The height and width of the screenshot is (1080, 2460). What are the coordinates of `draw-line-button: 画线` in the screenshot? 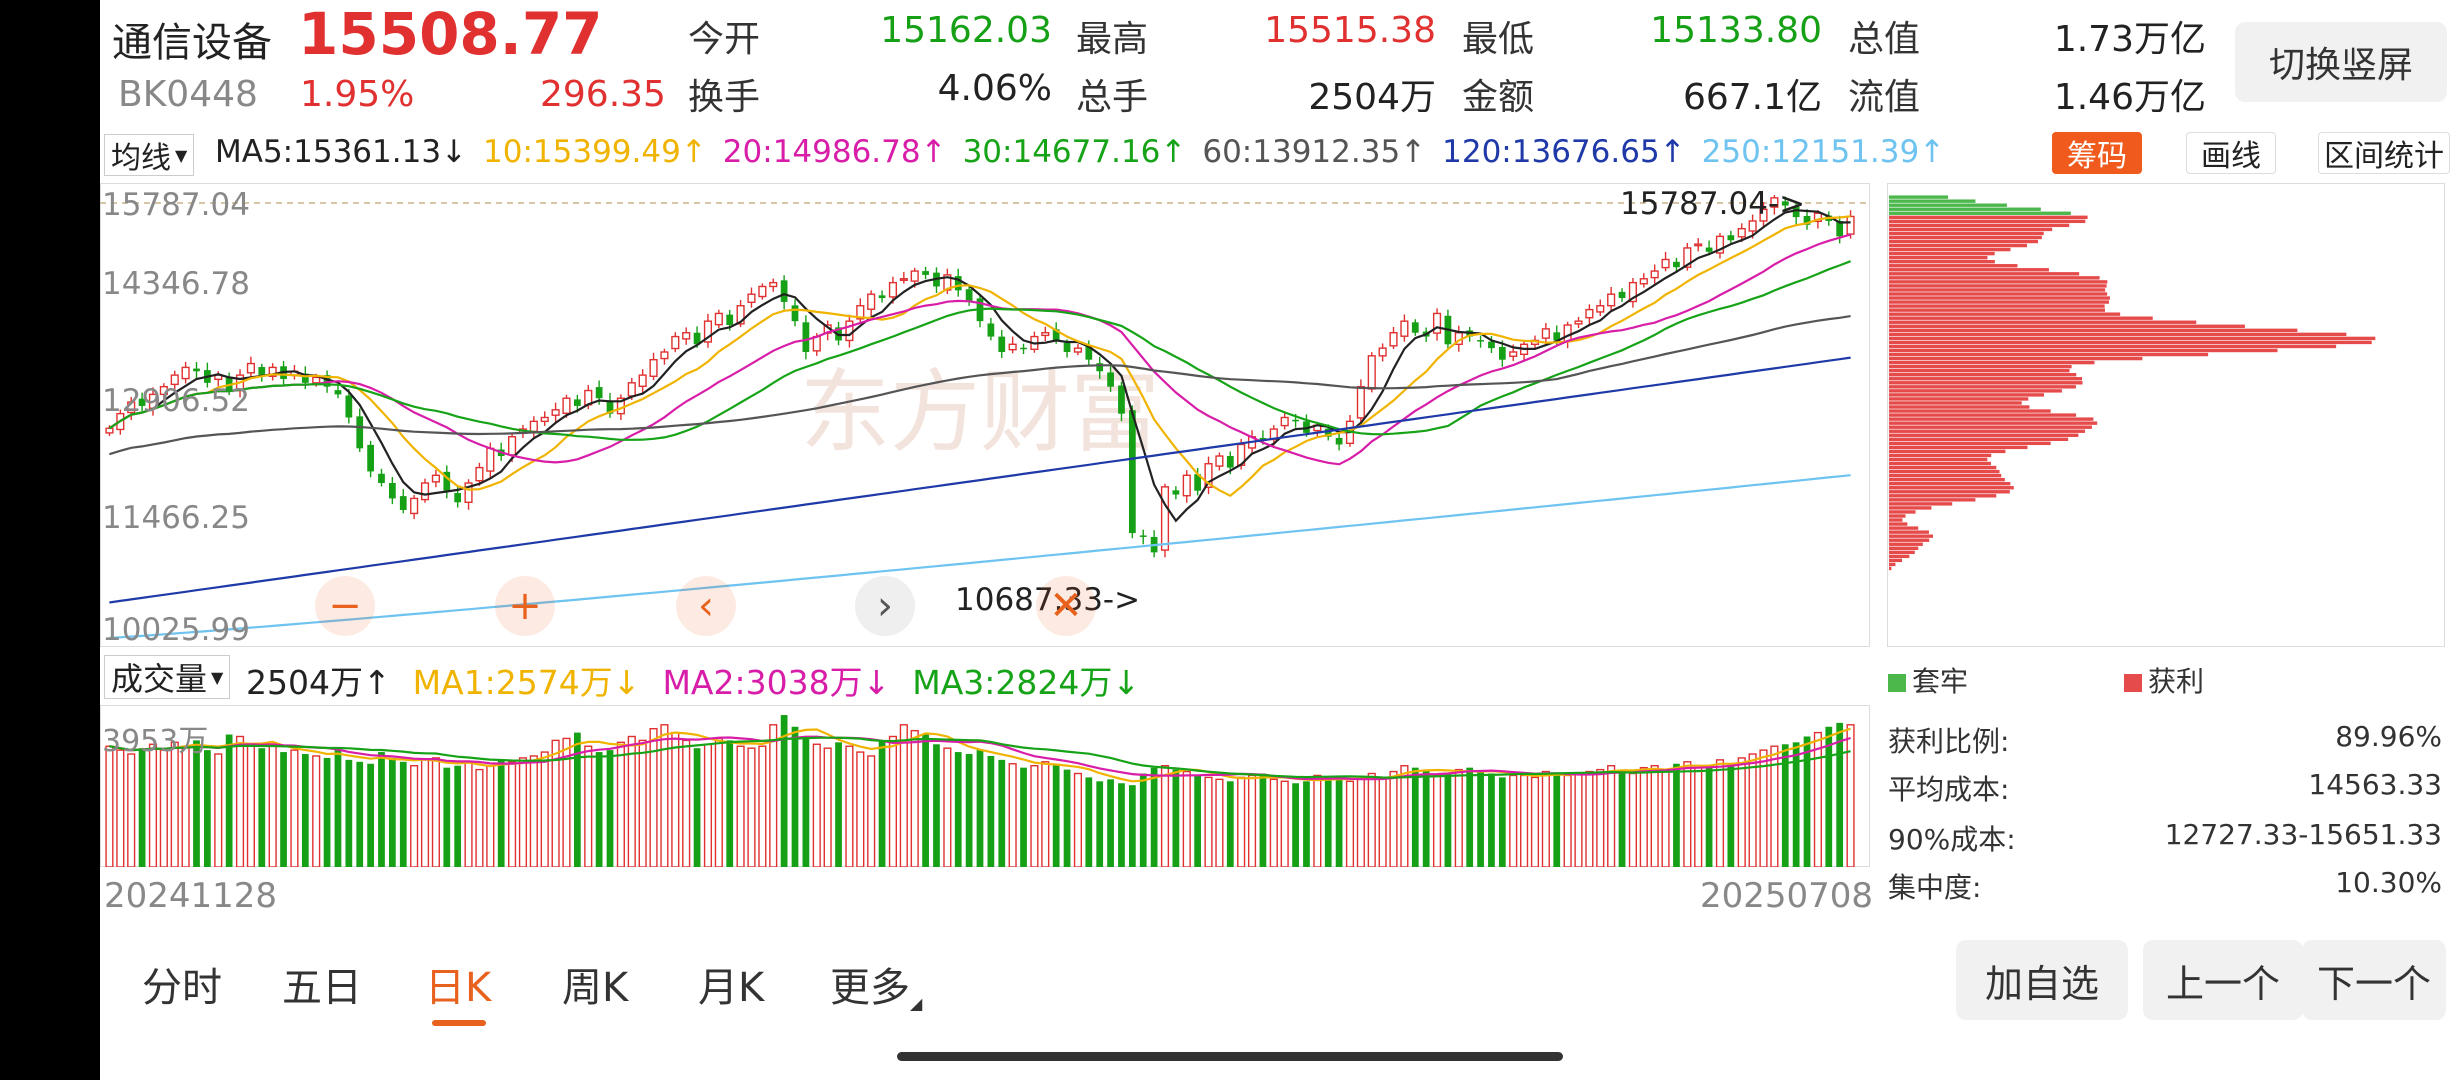 It's located at (2231, 153).